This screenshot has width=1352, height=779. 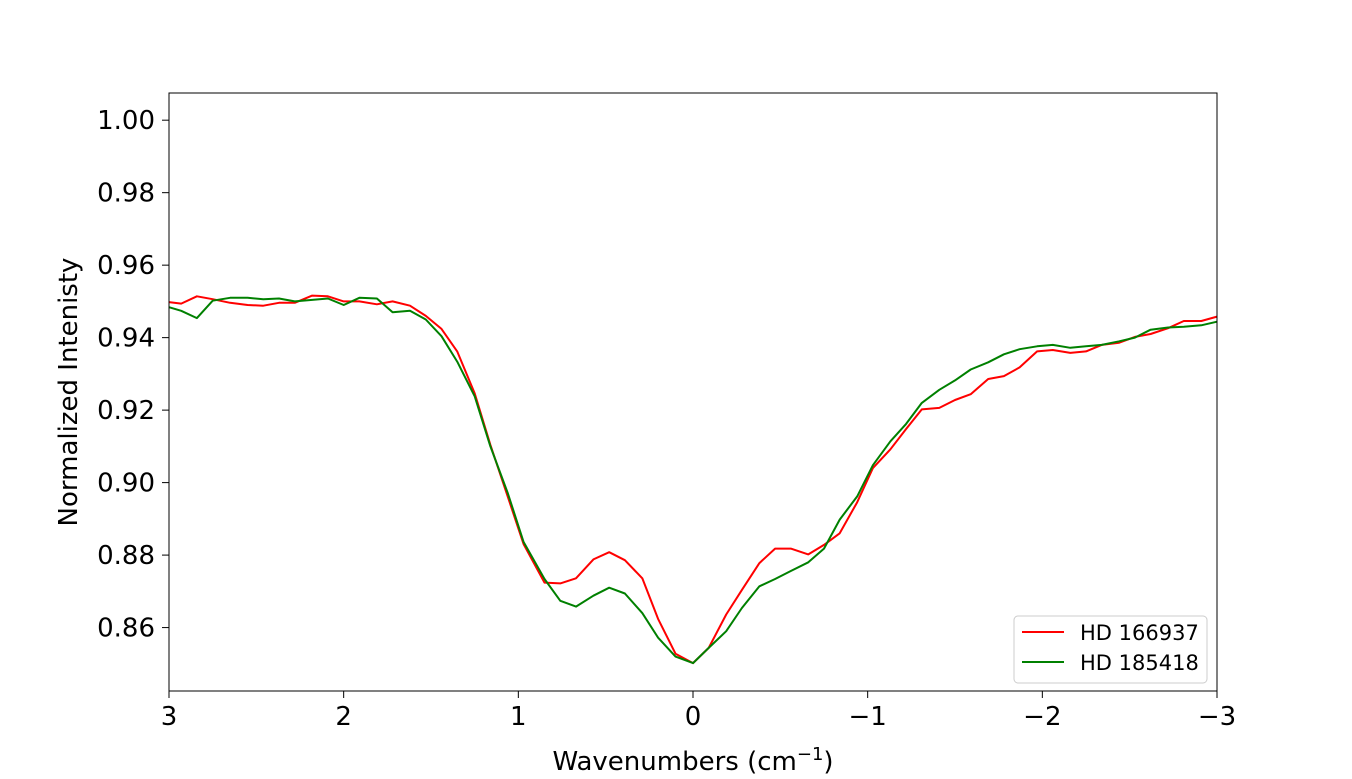 I want to click on x-tick-label: 0, so click(x=693, y=717).